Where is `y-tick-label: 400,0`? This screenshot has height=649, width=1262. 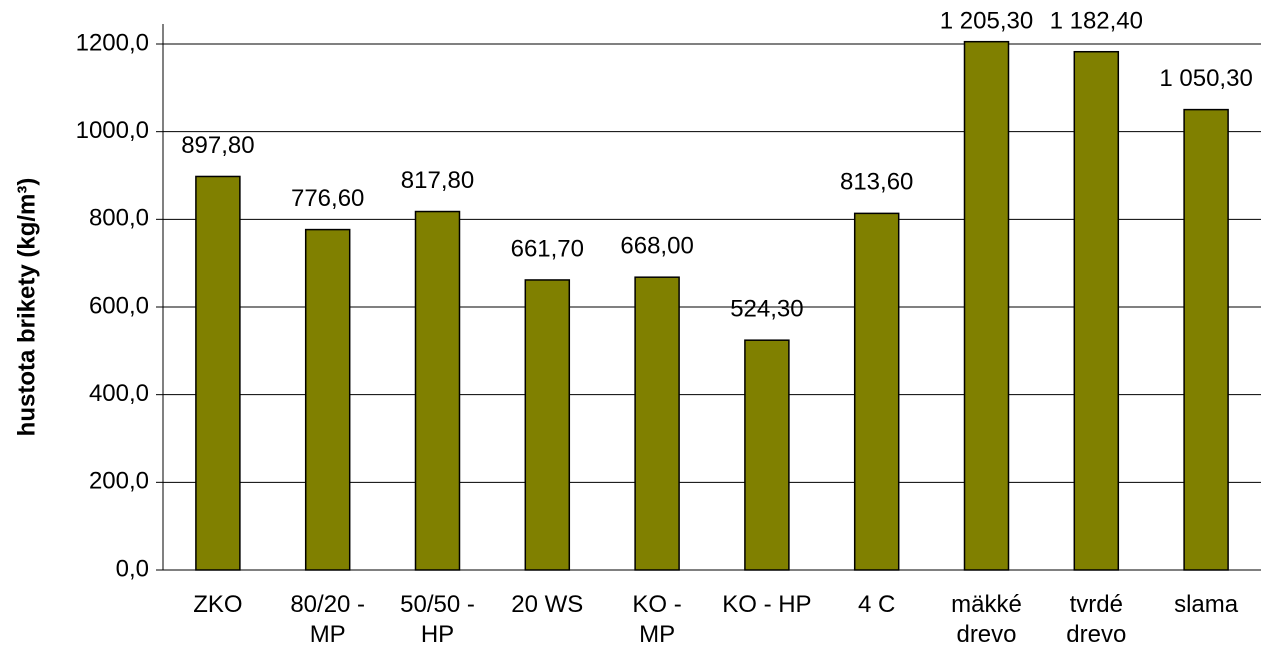
y-tick-label: 400,0 is located at coordinates (119, 393).